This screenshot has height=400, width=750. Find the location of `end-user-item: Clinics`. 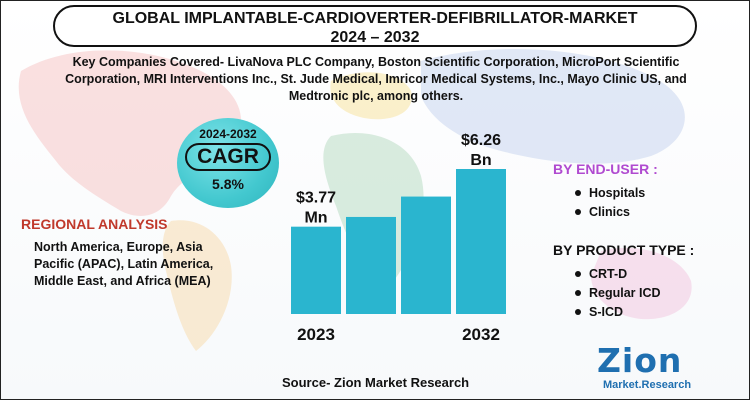

end-user-item: Clinics is located at coordinates (609, 212).